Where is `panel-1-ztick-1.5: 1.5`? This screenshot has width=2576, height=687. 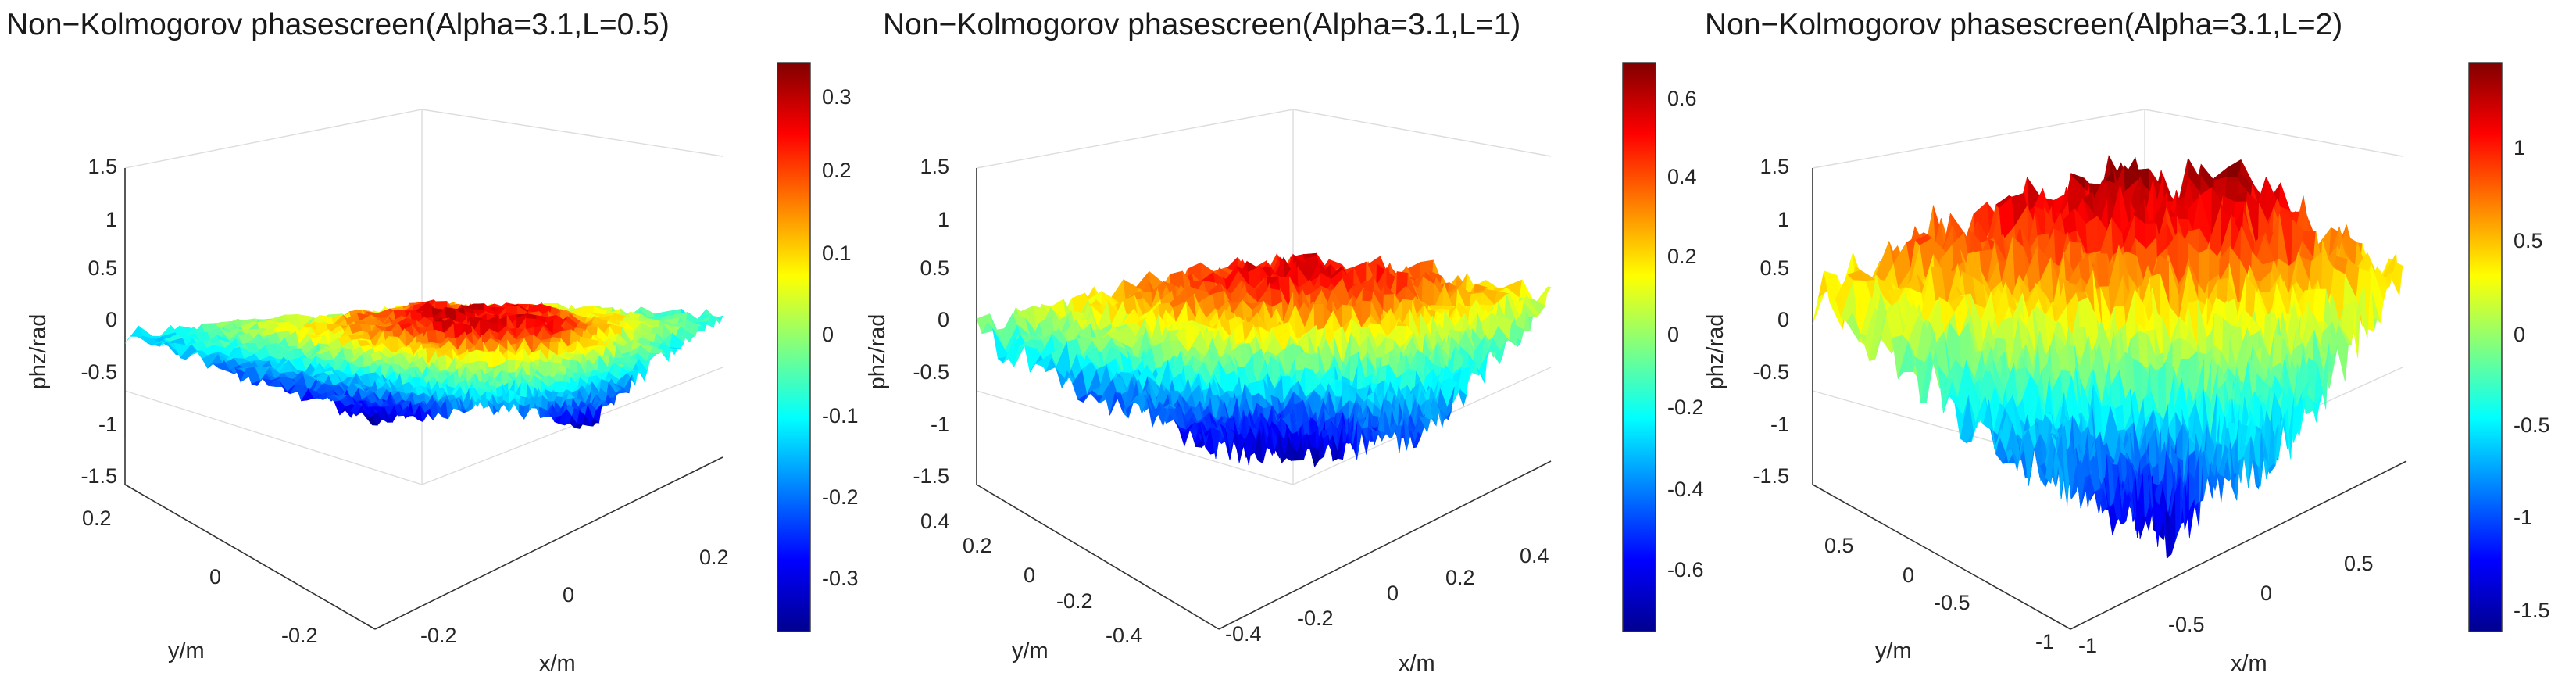 panel-1-ztick-1.5: 1.5 is located at coordinates (103, 166).